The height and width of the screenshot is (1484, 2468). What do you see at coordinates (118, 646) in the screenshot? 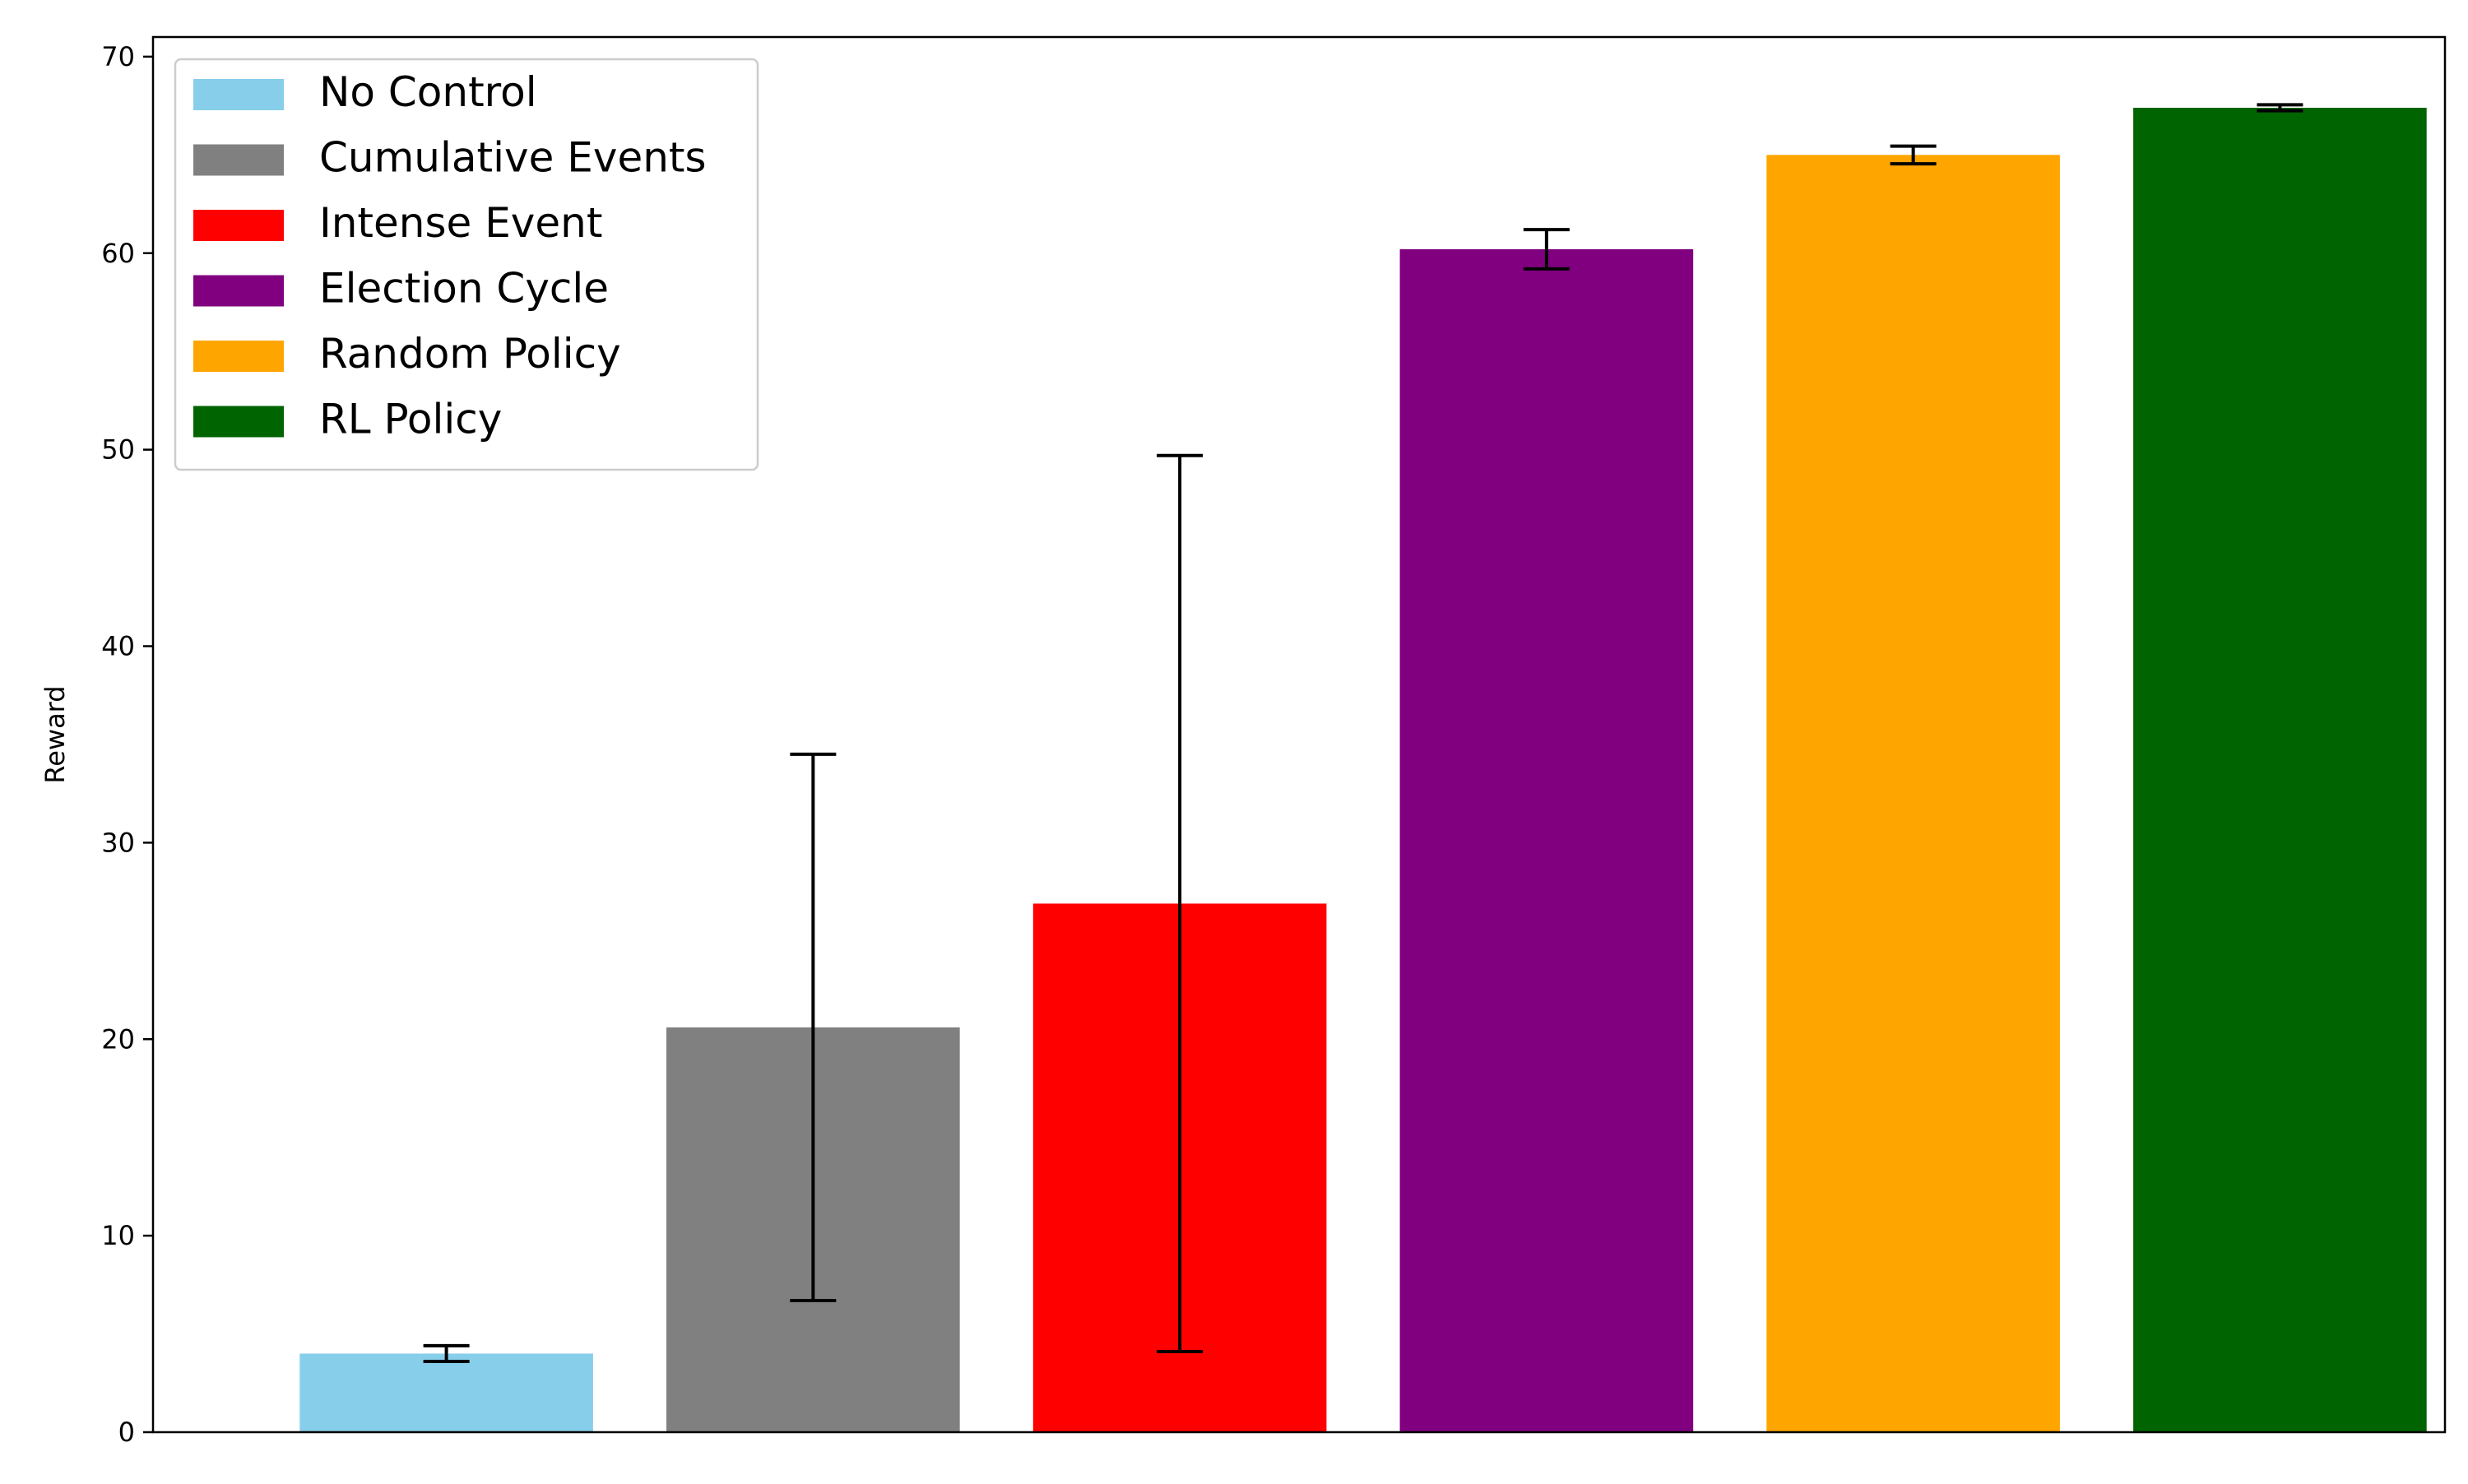
I see `y-tick-label-40: 40` at bounding box center [118, 646].